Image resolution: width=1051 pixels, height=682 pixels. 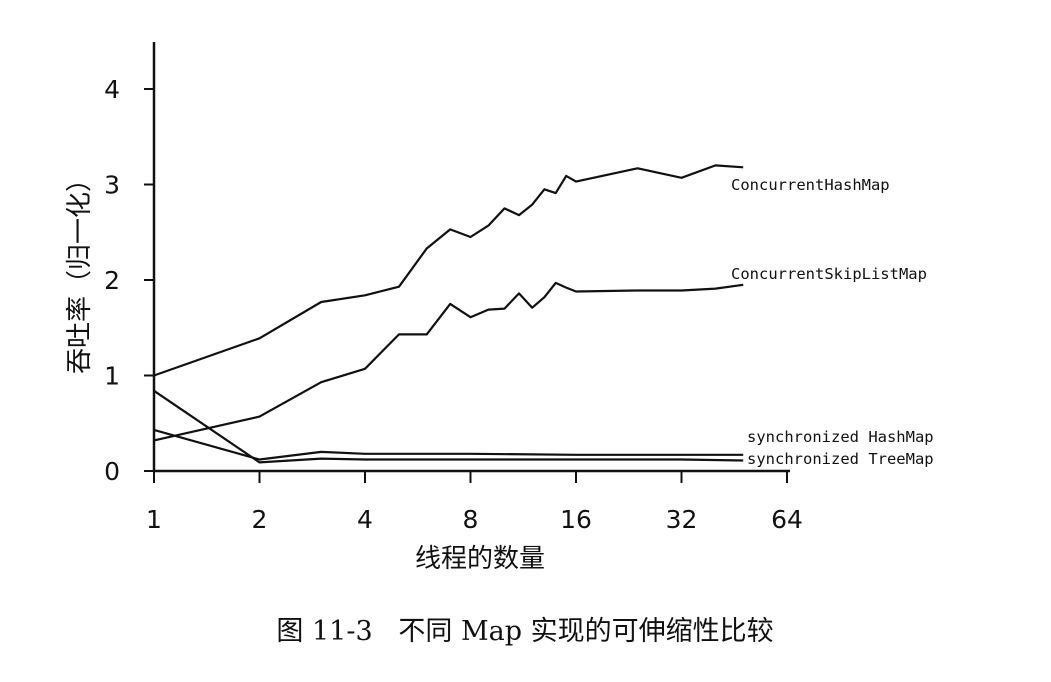 I want to click on series-label-concurrentskiplistmap: ConcurrentSkipListMap, so click(x=829, y=274).